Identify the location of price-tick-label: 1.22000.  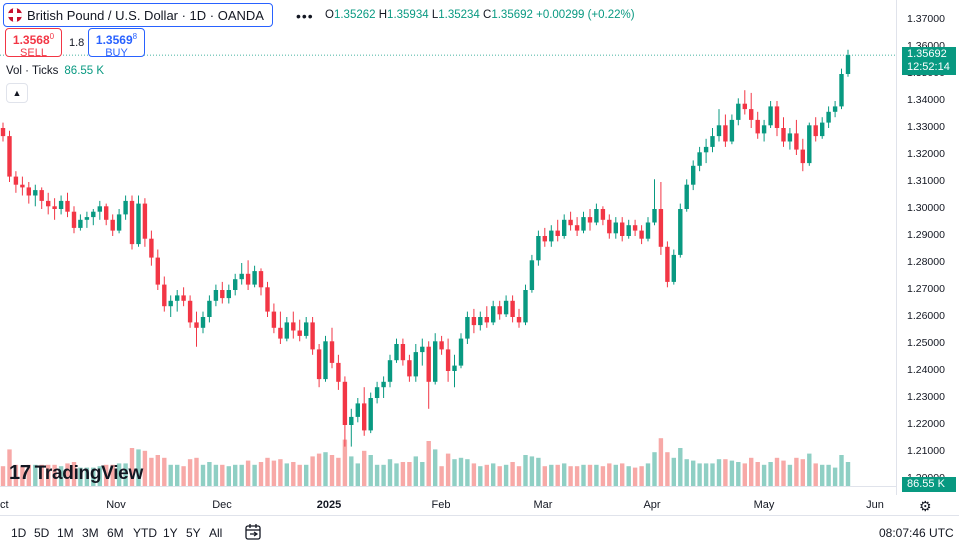
(926, 424).